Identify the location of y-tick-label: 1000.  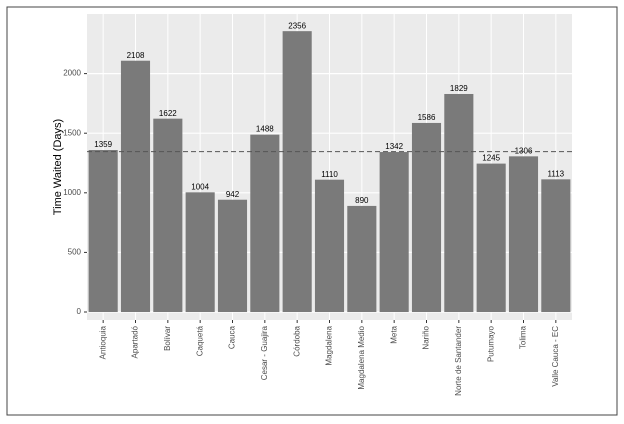
(72, 192).